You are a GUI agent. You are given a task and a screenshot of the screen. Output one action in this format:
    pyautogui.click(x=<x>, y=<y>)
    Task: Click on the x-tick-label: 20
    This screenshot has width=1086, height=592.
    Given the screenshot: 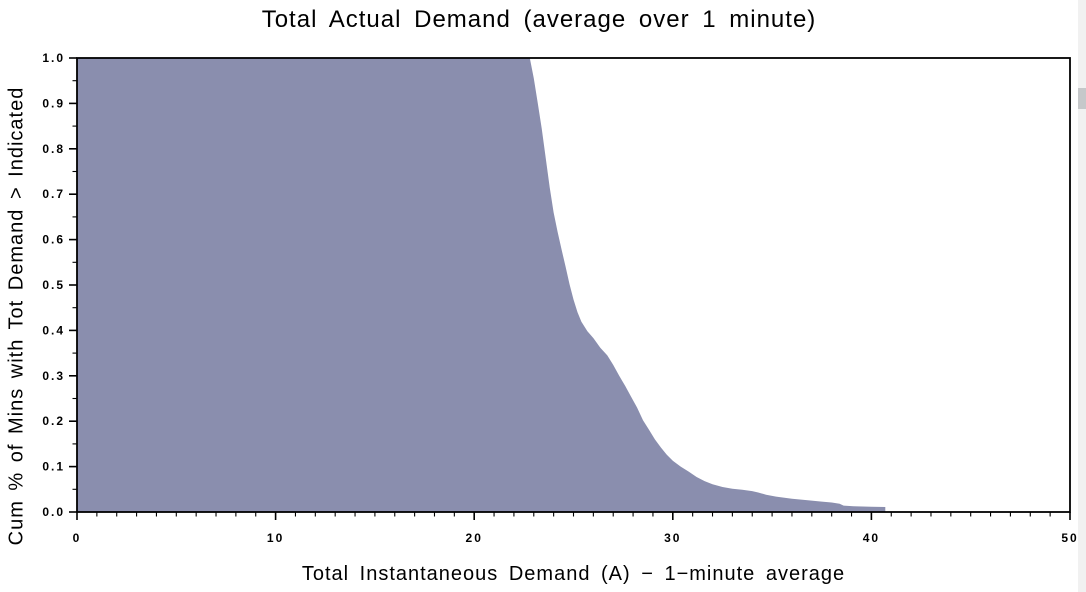 What is the action you would take?
    pyautogui.click(x=474, y=538)
    